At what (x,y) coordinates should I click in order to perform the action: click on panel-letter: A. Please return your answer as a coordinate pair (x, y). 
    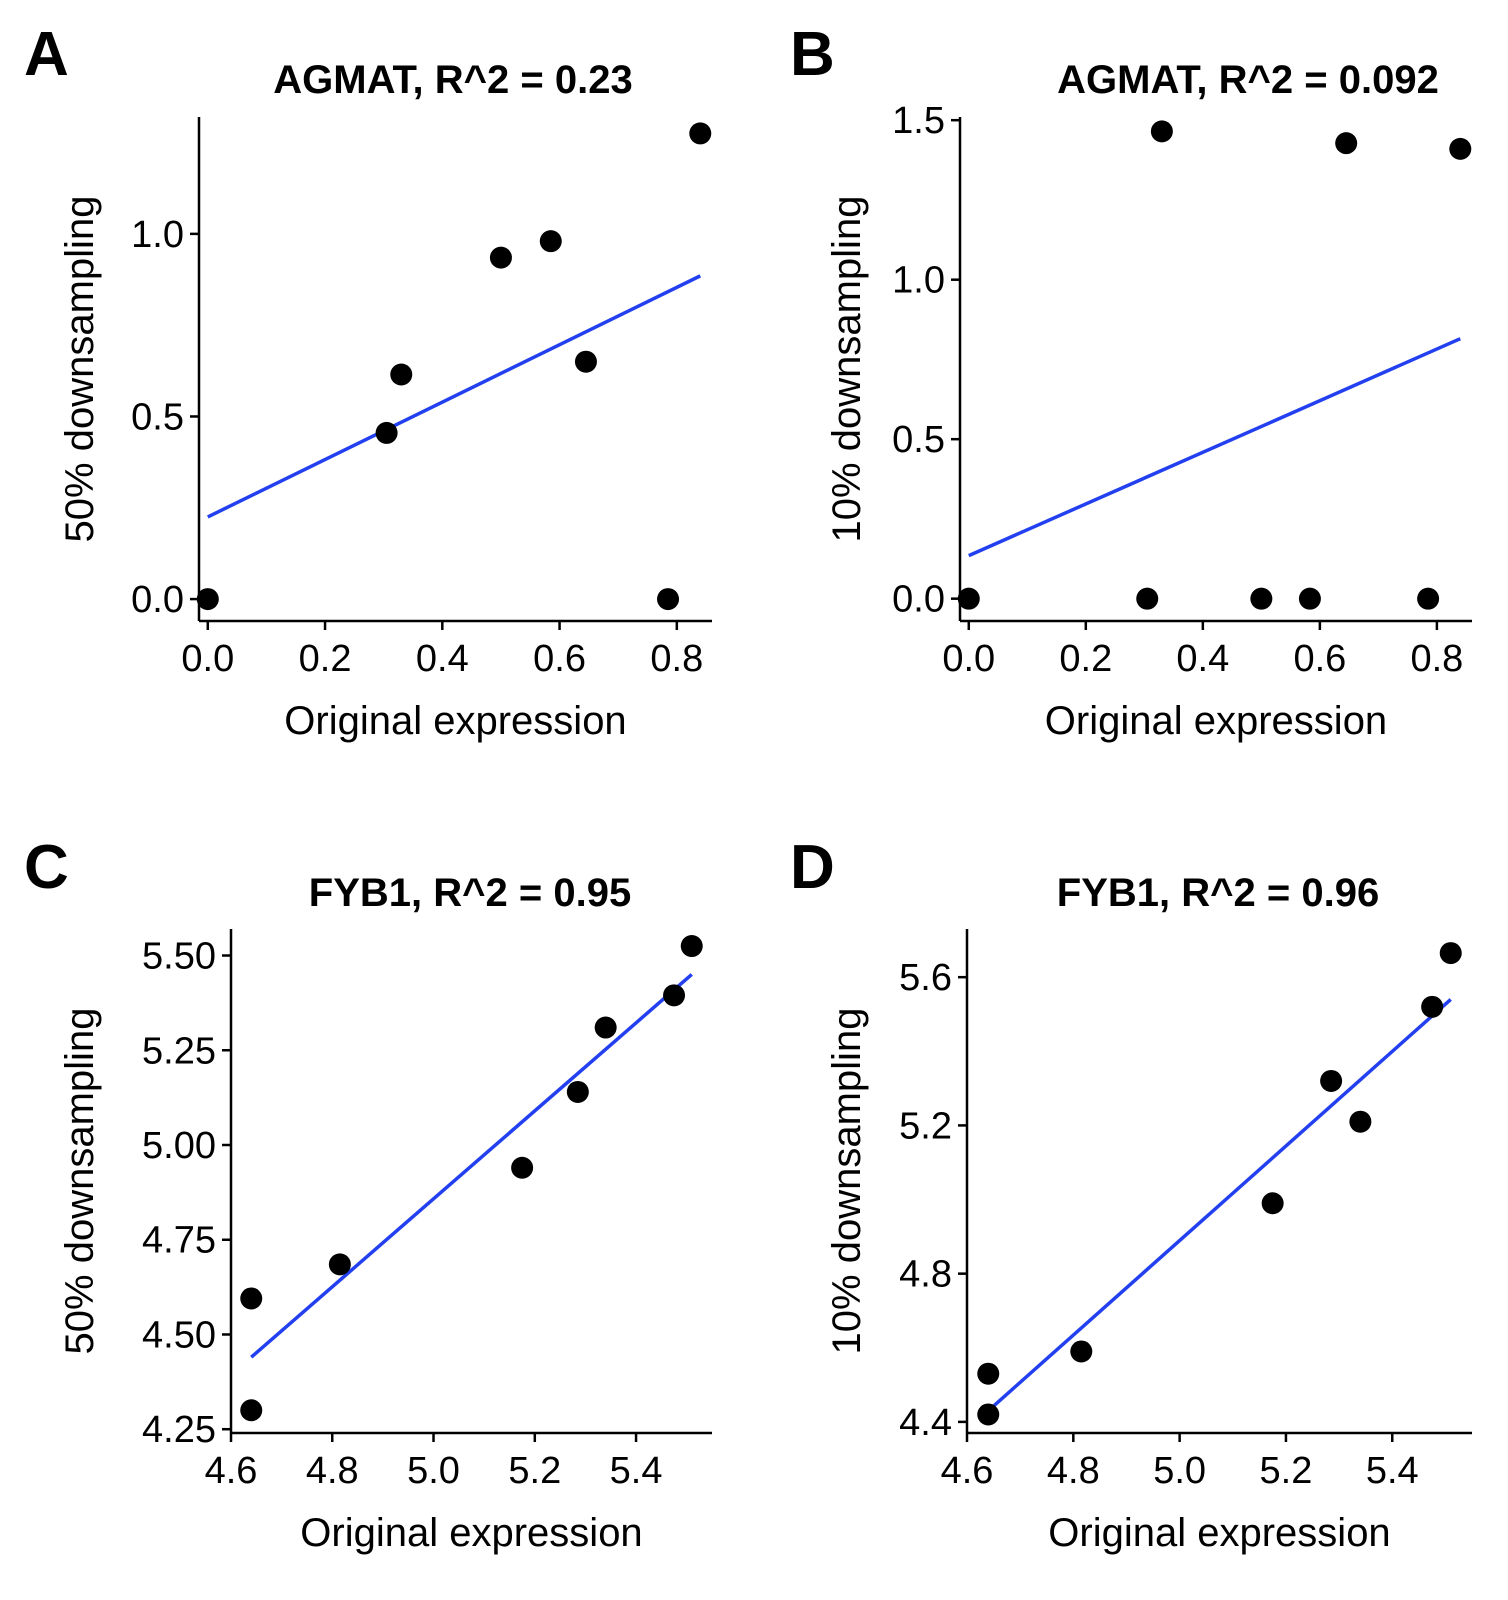
    Looking at the image, I should click on (46, 54).